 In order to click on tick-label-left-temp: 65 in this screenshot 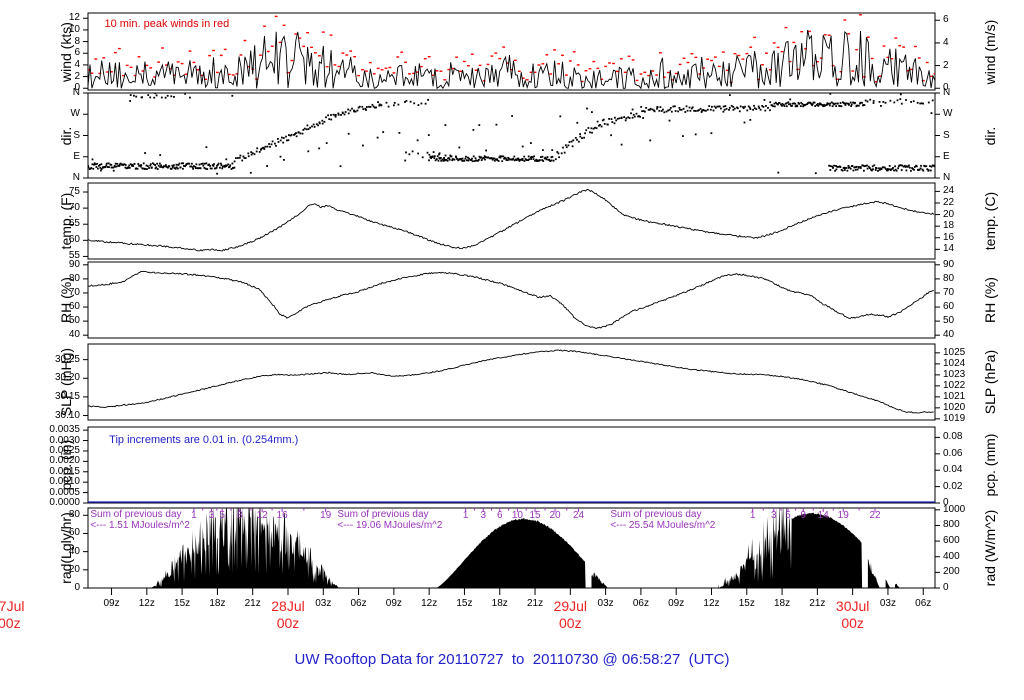, I will do `click(74, 224)`.